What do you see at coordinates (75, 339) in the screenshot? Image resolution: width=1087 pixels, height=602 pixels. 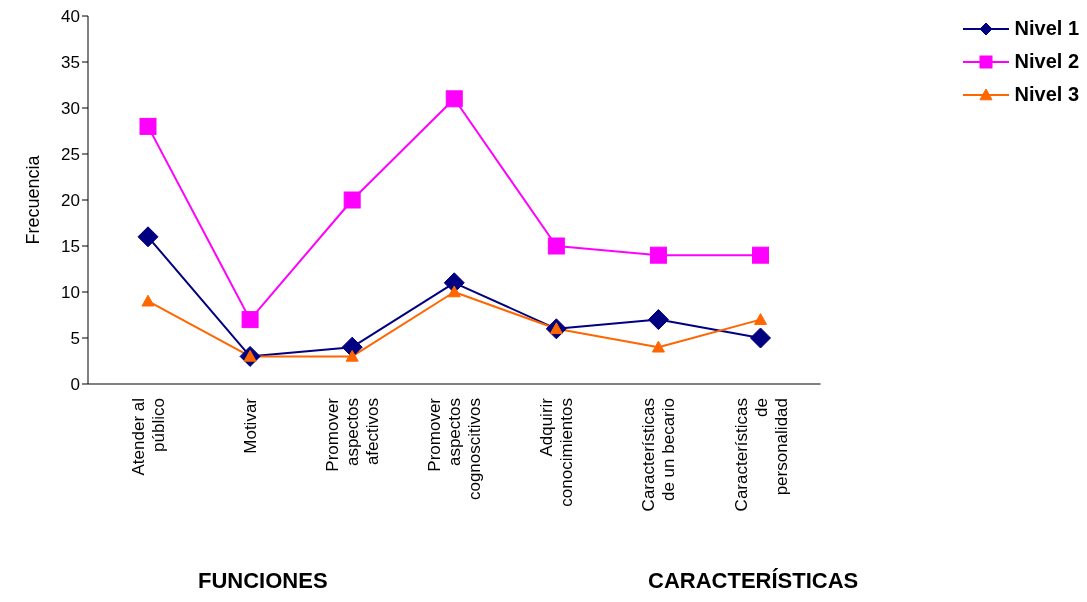 I see `y-tick-label: 5` at bounding box center [75, 339].